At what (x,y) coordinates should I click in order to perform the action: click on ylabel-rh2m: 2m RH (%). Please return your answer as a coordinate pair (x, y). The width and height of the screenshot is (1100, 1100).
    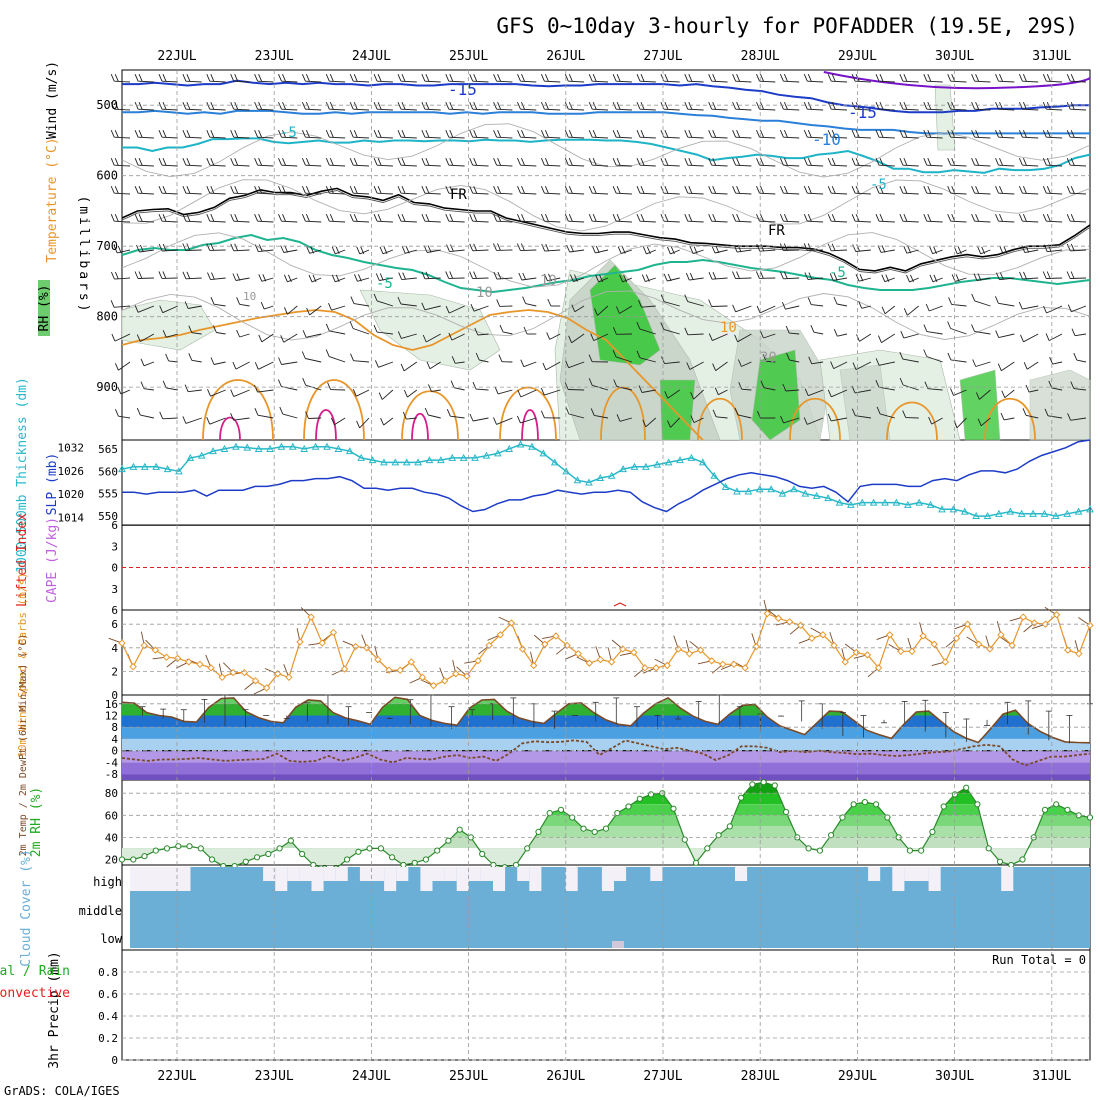
    Looking at the image, I should click on (36, 822).